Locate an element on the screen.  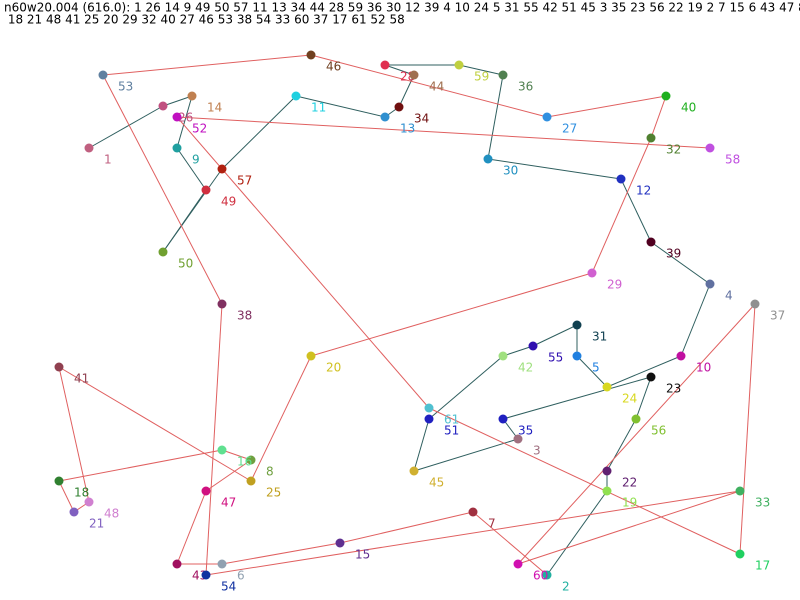
node-label: 3 is located at coordinates (537, 451).